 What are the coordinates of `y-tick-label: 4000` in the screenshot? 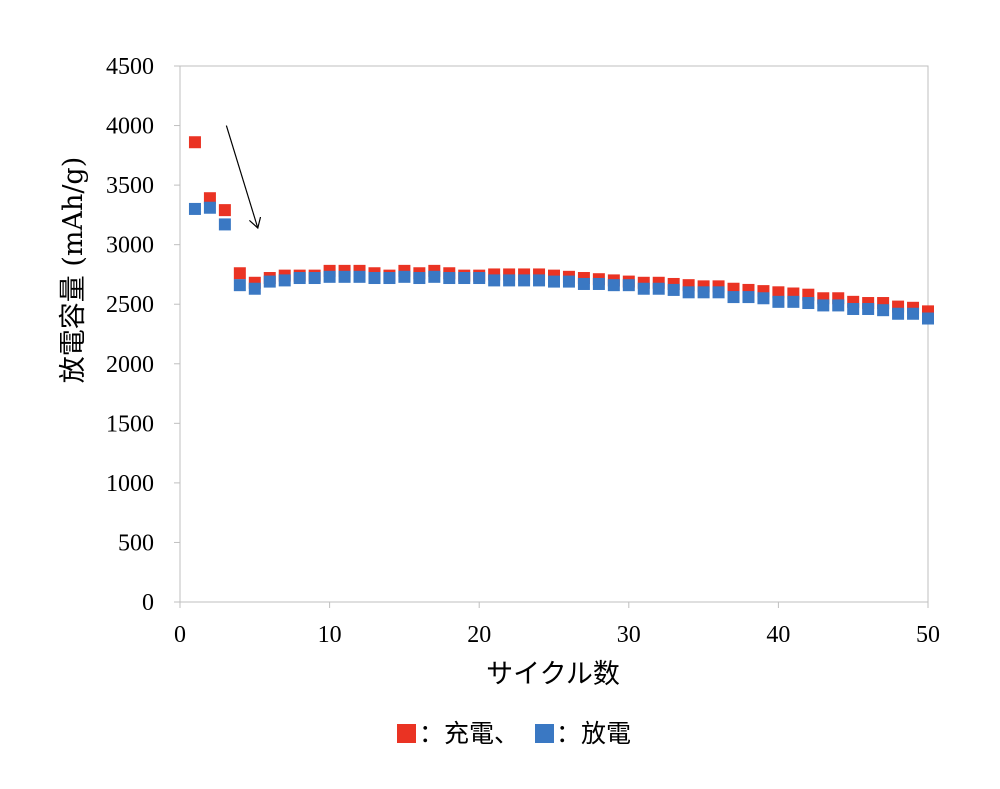 It's located at (130, 127).